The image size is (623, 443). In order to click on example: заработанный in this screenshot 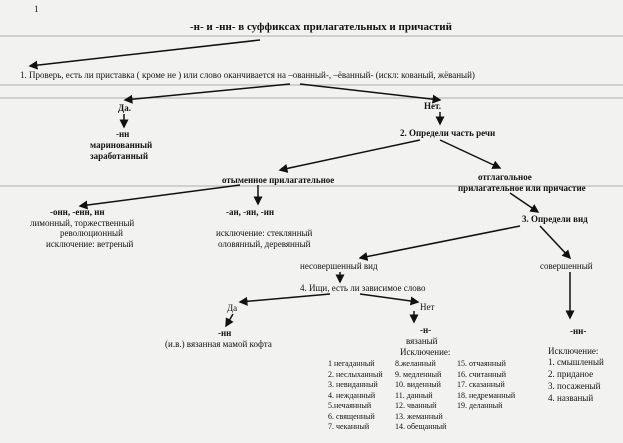, I will do `click(119, 156)`.